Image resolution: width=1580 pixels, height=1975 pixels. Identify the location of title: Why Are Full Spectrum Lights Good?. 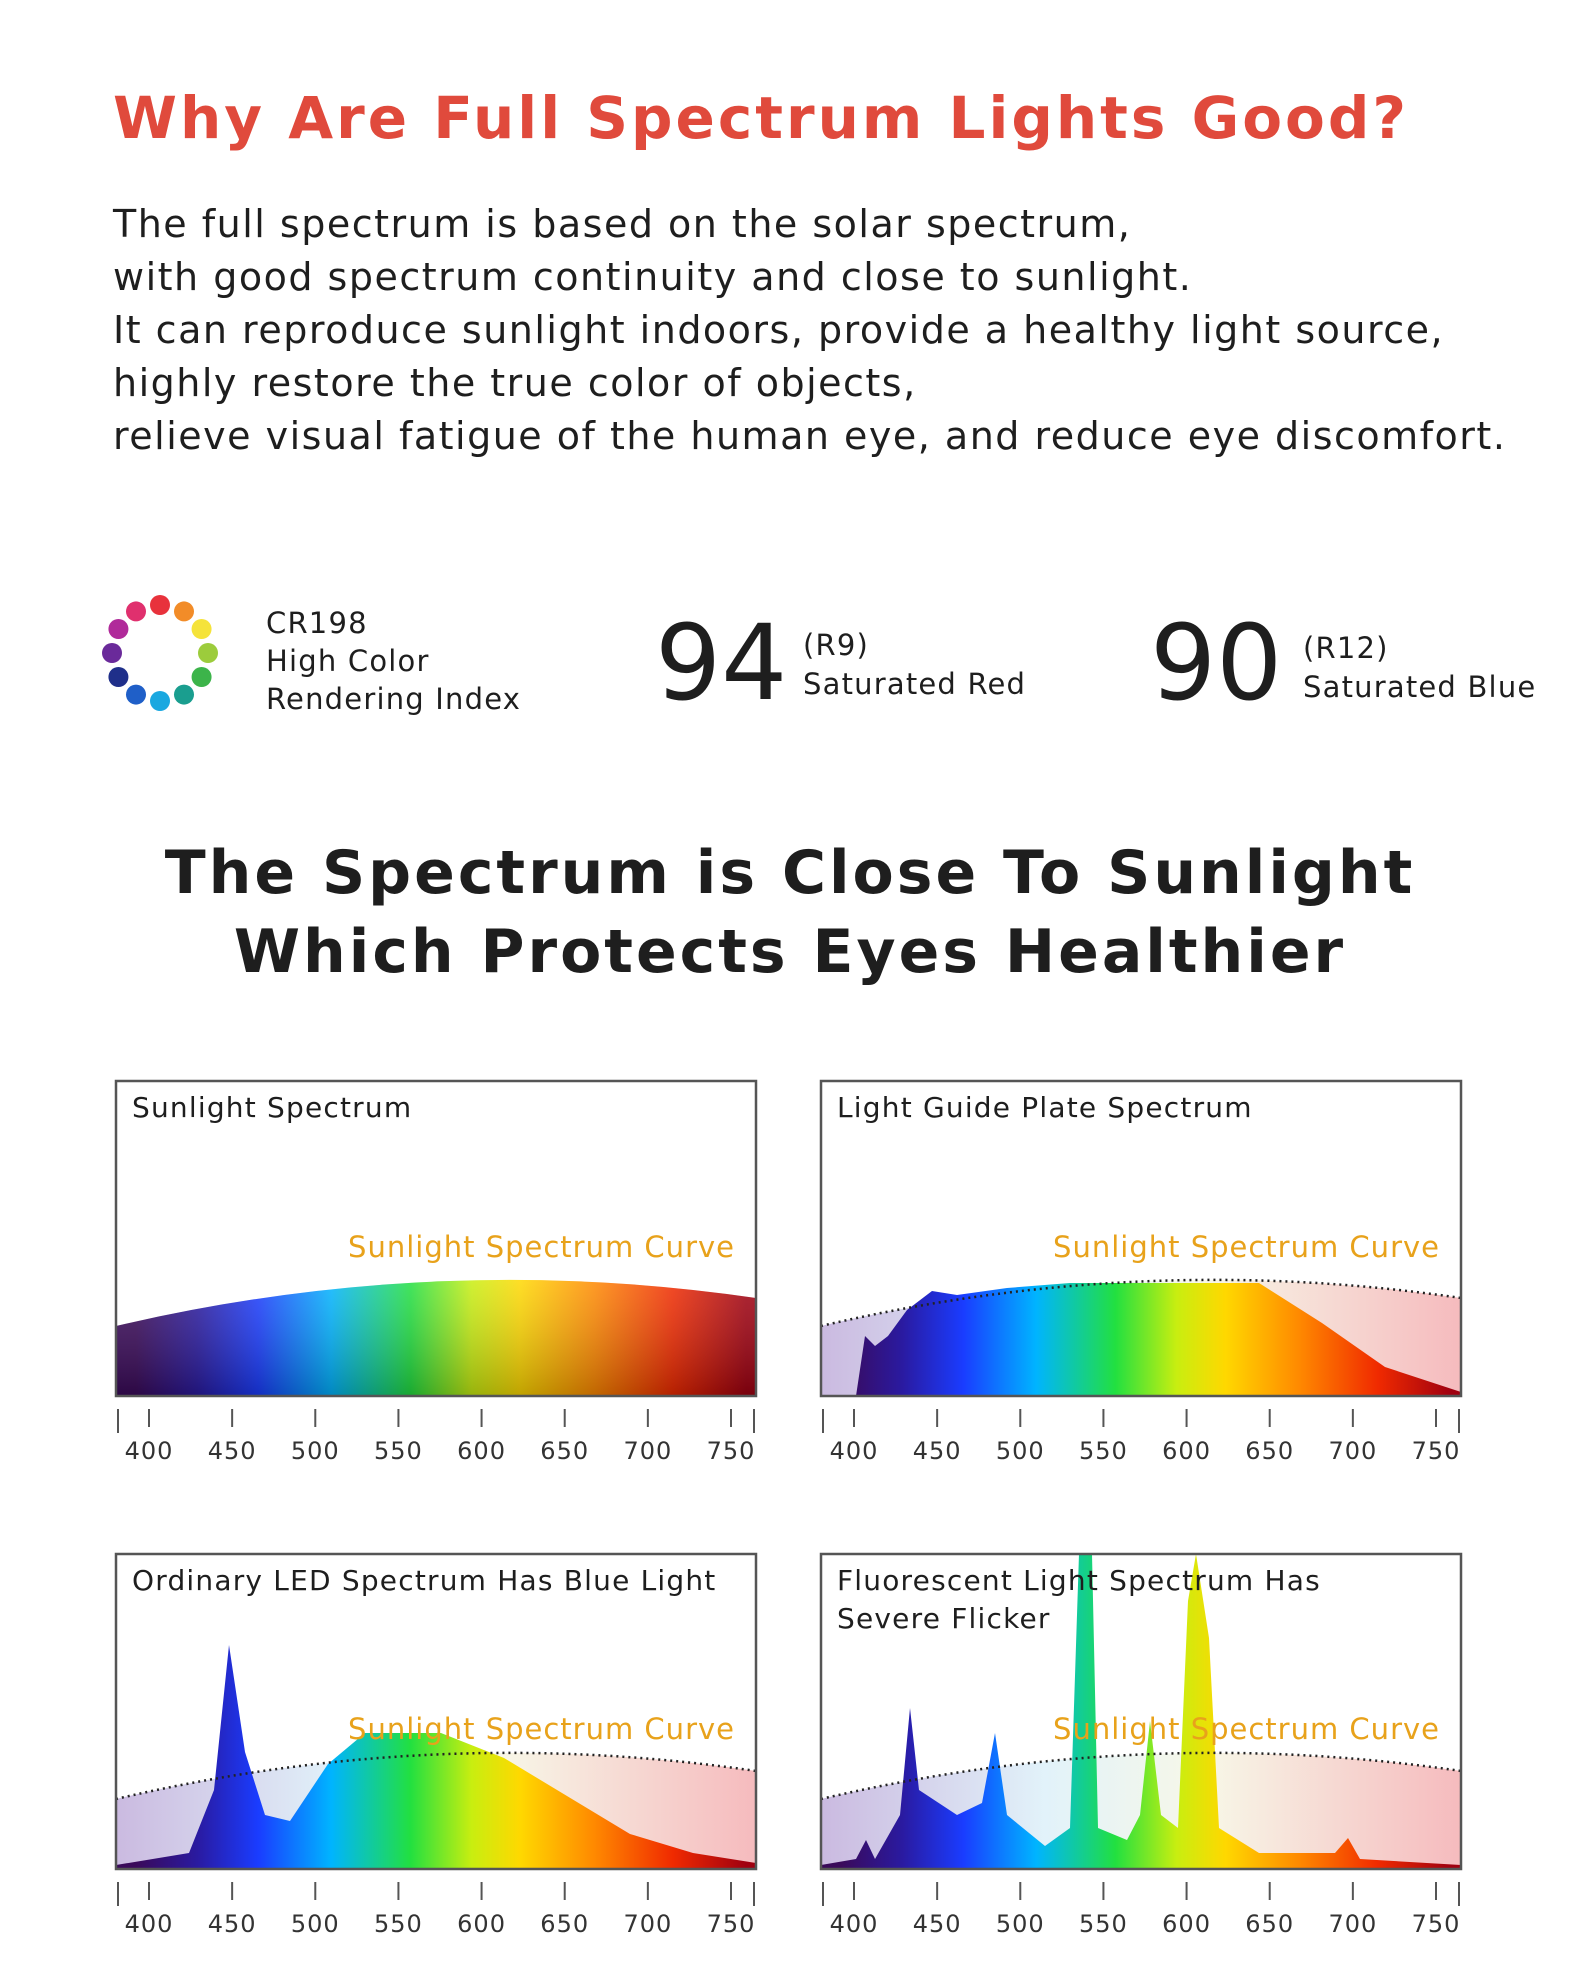
(761, 118).